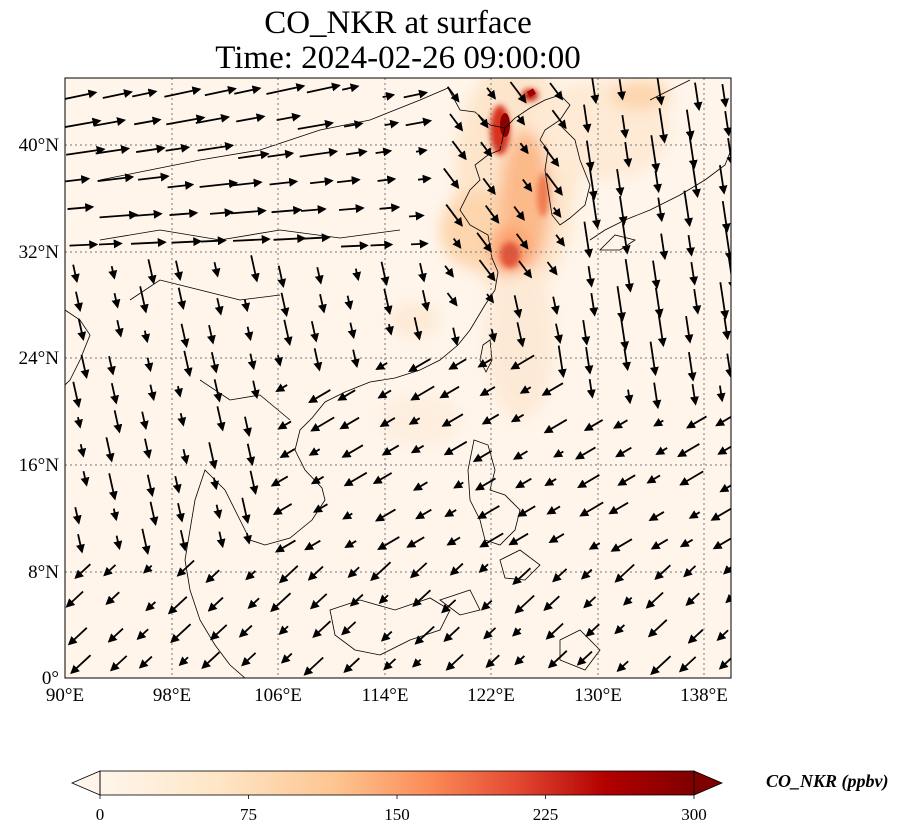 The width and height of the screenshot is (920, 836). I want to click on colorbar-gradient, so click(397, 783).